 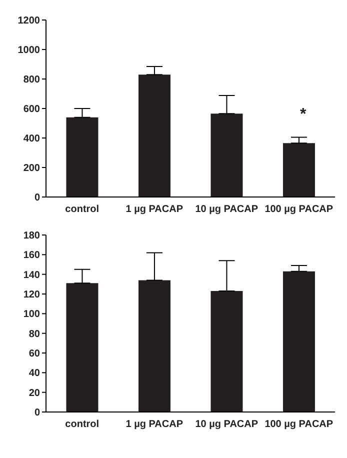 I want to click on y-tick-label: 80, so click(x=34, y=334).